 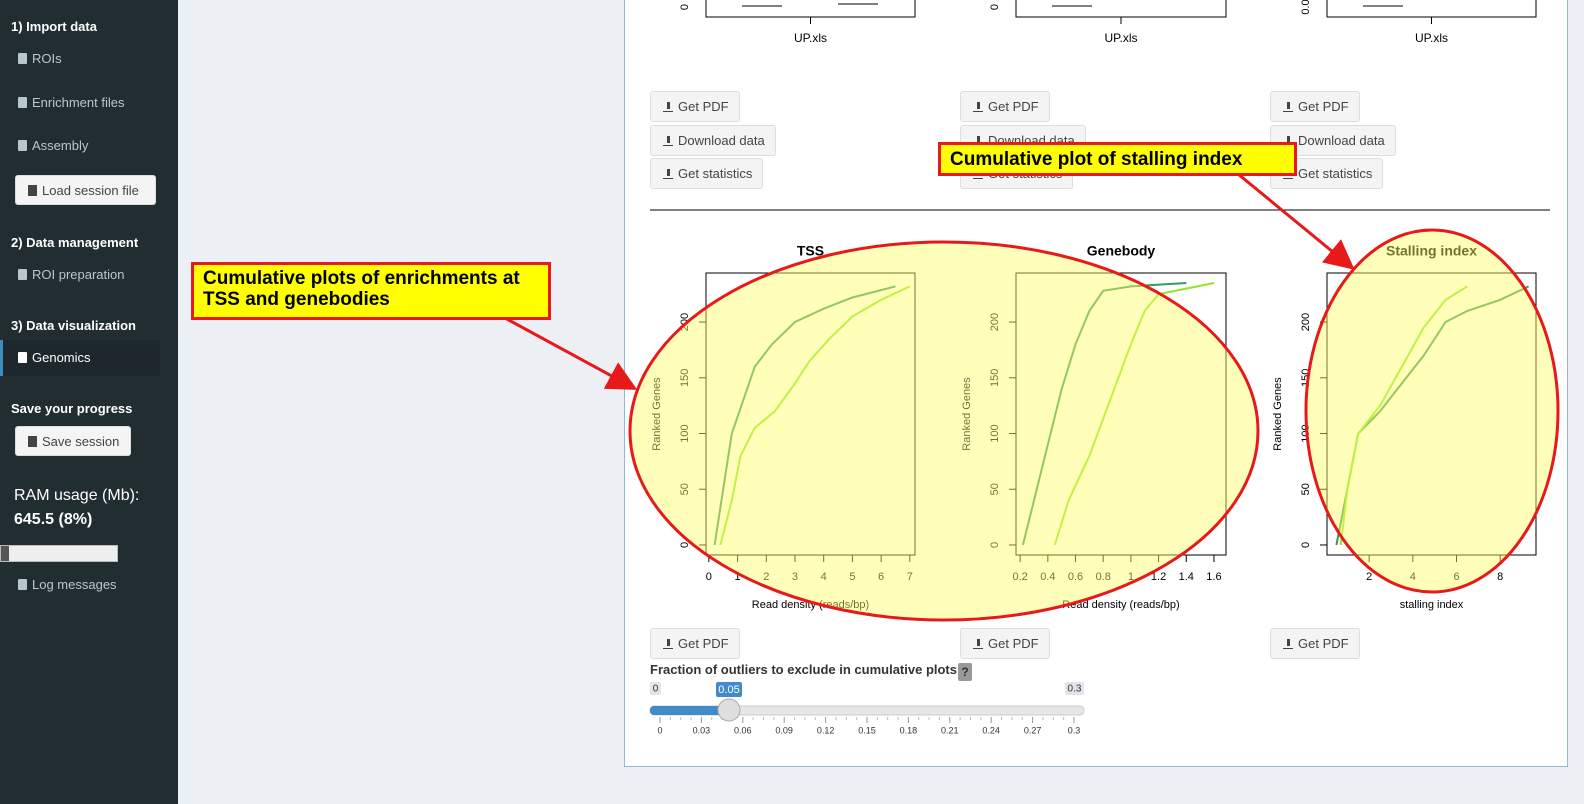 What do you see at coordinates (1121, 251) in the screenshot?
I see `plot-title: Genebody` at bounding box center [1121, 251].